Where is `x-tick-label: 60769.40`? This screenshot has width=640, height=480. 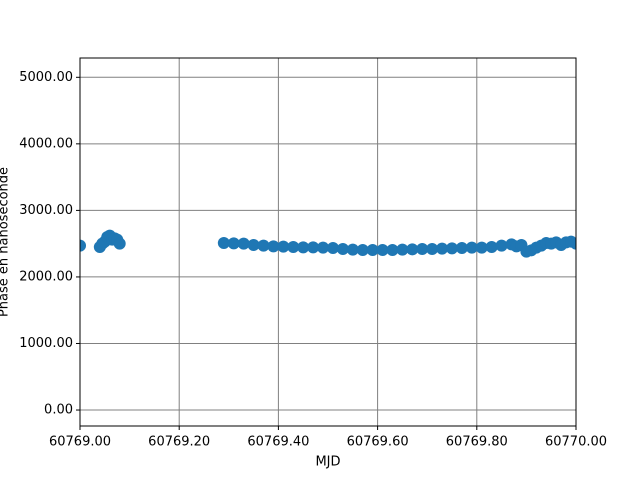 x-tick-label: 60769.40 is located at coordinates (278, 442).